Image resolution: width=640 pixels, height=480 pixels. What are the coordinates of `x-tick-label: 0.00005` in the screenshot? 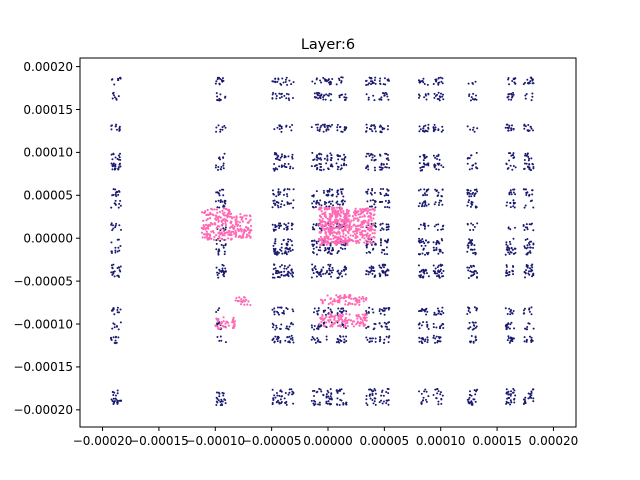 It's located at (385, 441).